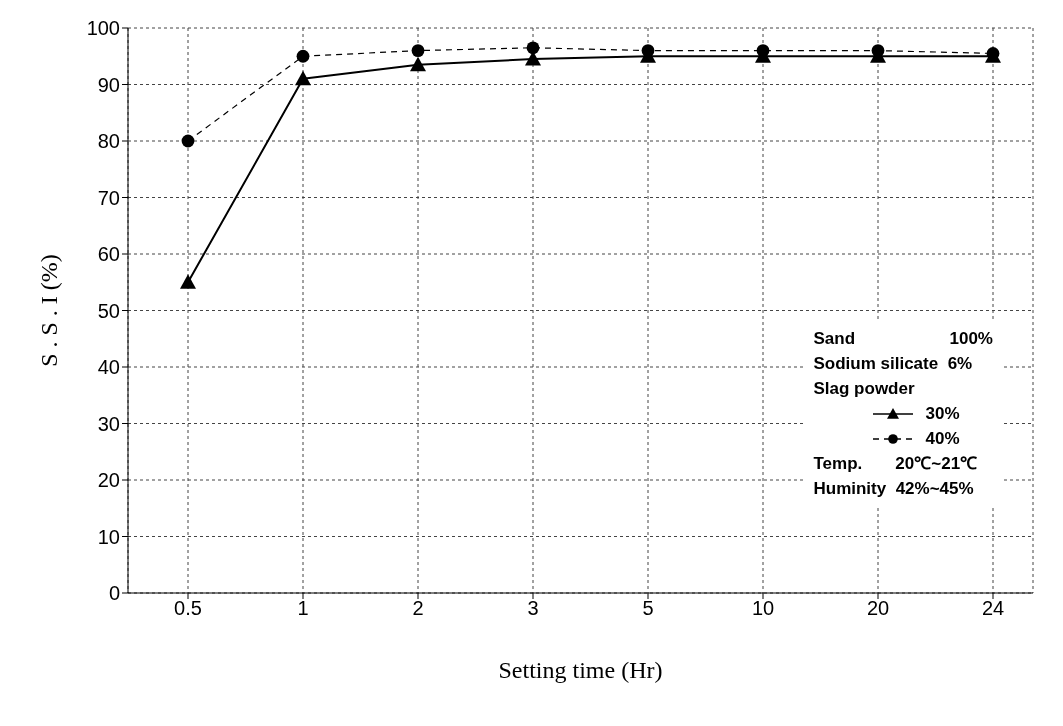 The height and width of the screenshot is (726, 1063). Describe the element at coordinates (188, 608) in the screenshot. I see `x-tick-label: 0.5` at that location.